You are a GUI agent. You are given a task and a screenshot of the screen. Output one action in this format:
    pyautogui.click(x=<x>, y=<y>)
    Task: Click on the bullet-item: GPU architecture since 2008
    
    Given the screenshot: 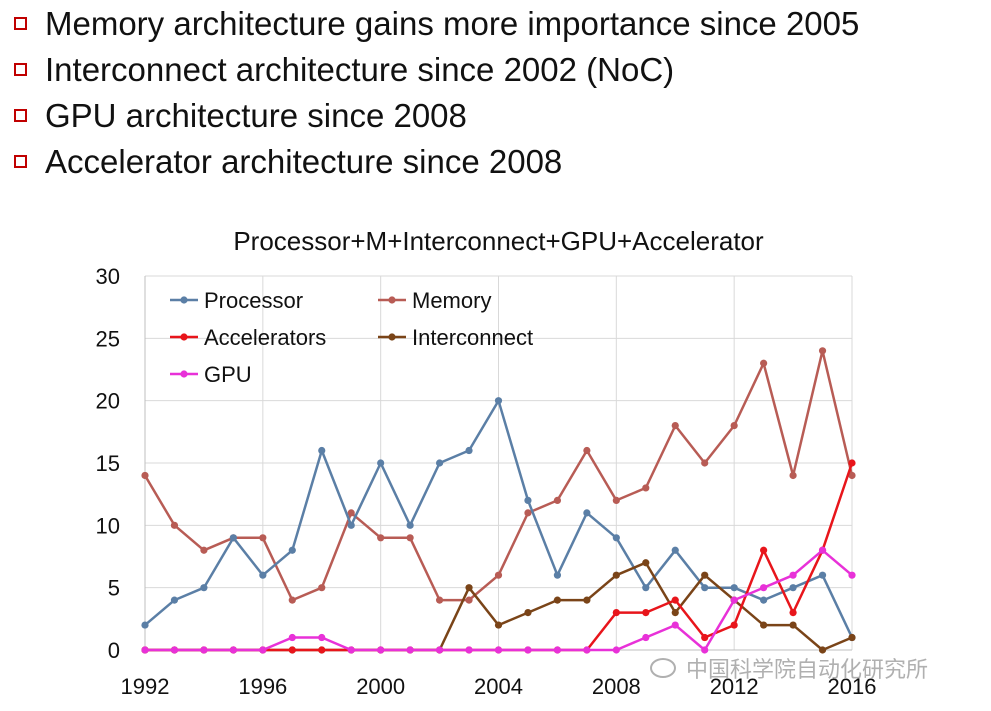 What is the action you would take?
    pyautogui.click(x=501, y=115)
    